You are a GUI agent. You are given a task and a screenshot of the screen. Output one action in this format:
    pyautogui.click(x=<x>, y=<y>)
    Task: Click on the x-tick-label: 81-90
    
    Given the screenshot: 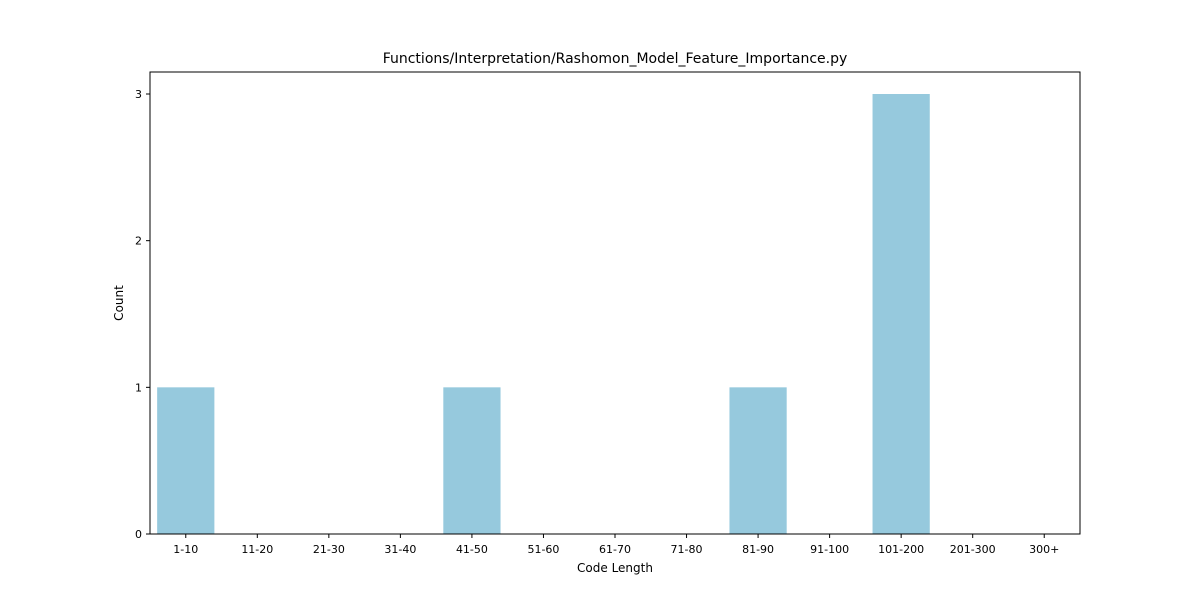 What is the action you would take?
    pyautogui.click(x=758, y=549)
    